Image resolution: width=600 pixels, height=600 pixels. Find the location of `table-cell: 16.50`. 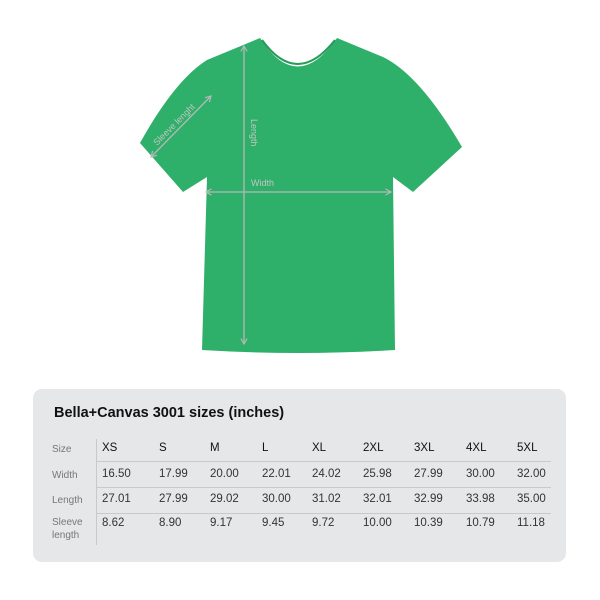

table-cell: 16.50 is located at coordinates (116, 474).